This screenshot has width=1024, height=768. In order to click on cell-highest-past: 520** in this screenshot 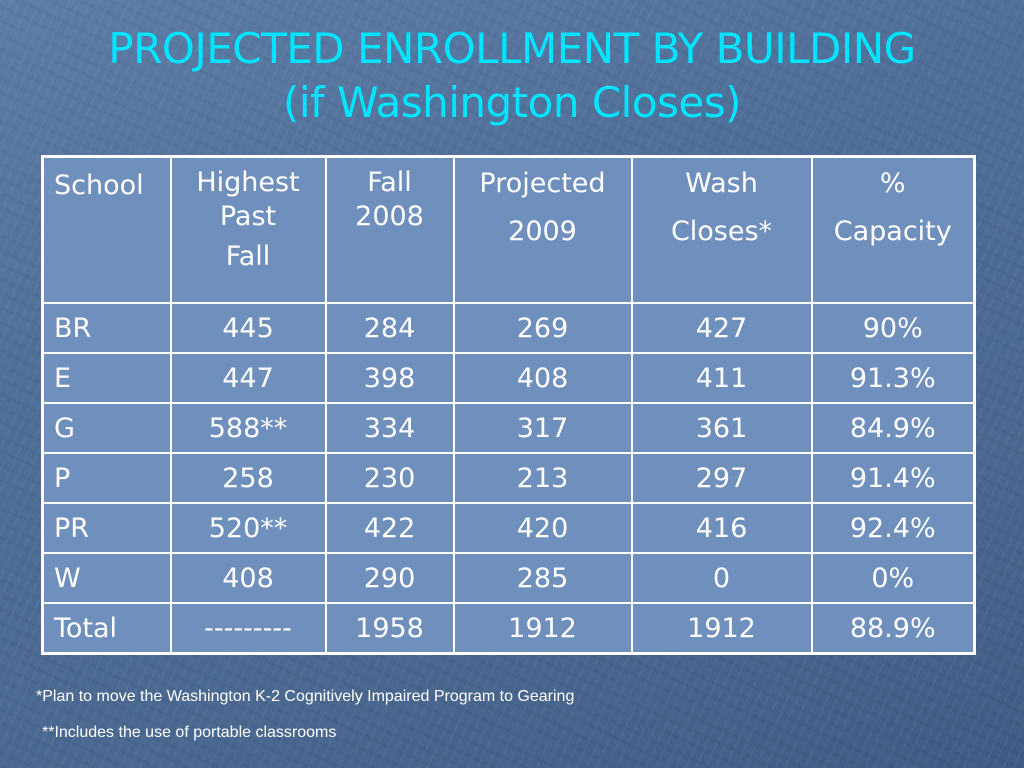, I will do `click(248, 528)`.